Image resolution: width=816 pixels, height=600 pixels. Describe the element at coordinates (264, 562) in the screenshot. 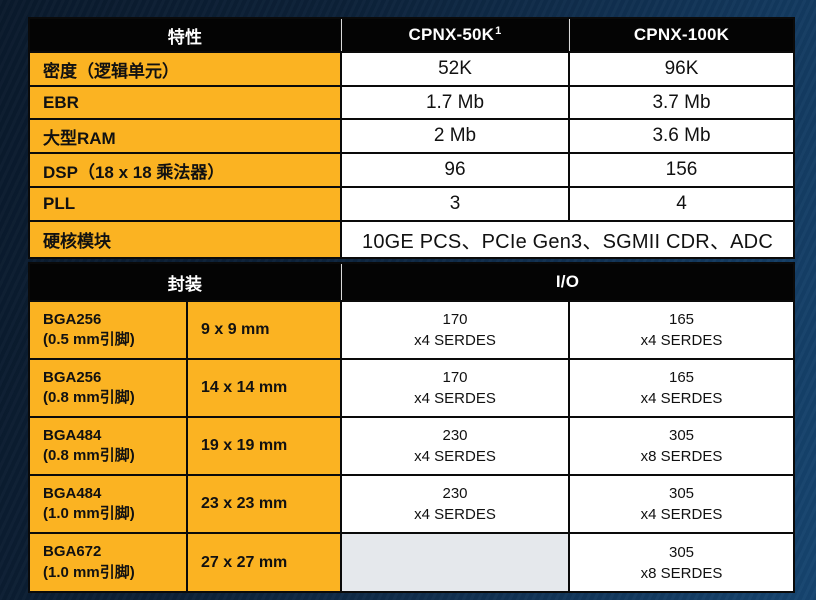

I see `package-size: 27 x 27 mm` at that location.